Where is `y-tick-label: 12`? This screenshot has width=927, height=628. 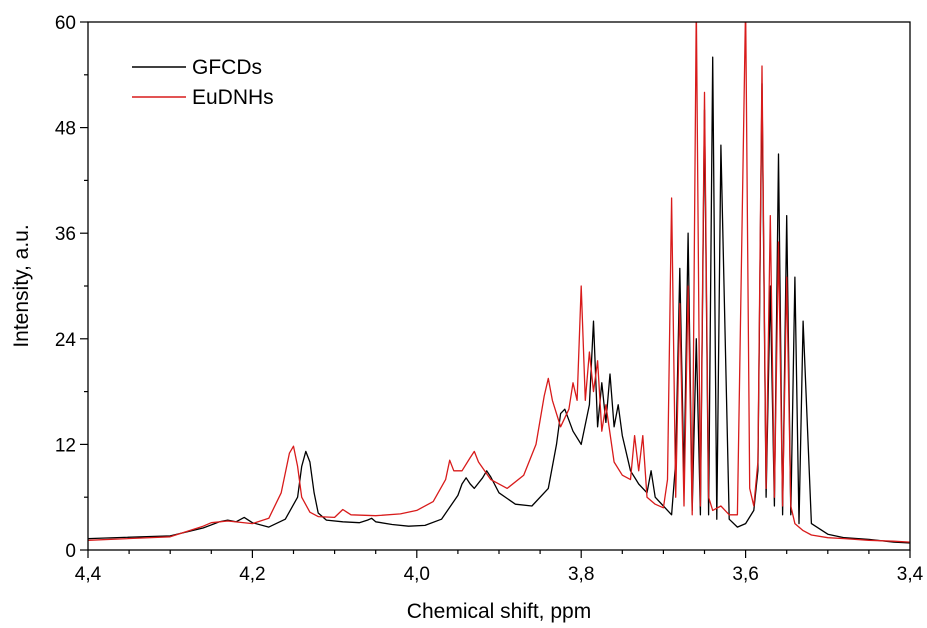 y-tick-label: 12 is located at coordinates (65, 445).